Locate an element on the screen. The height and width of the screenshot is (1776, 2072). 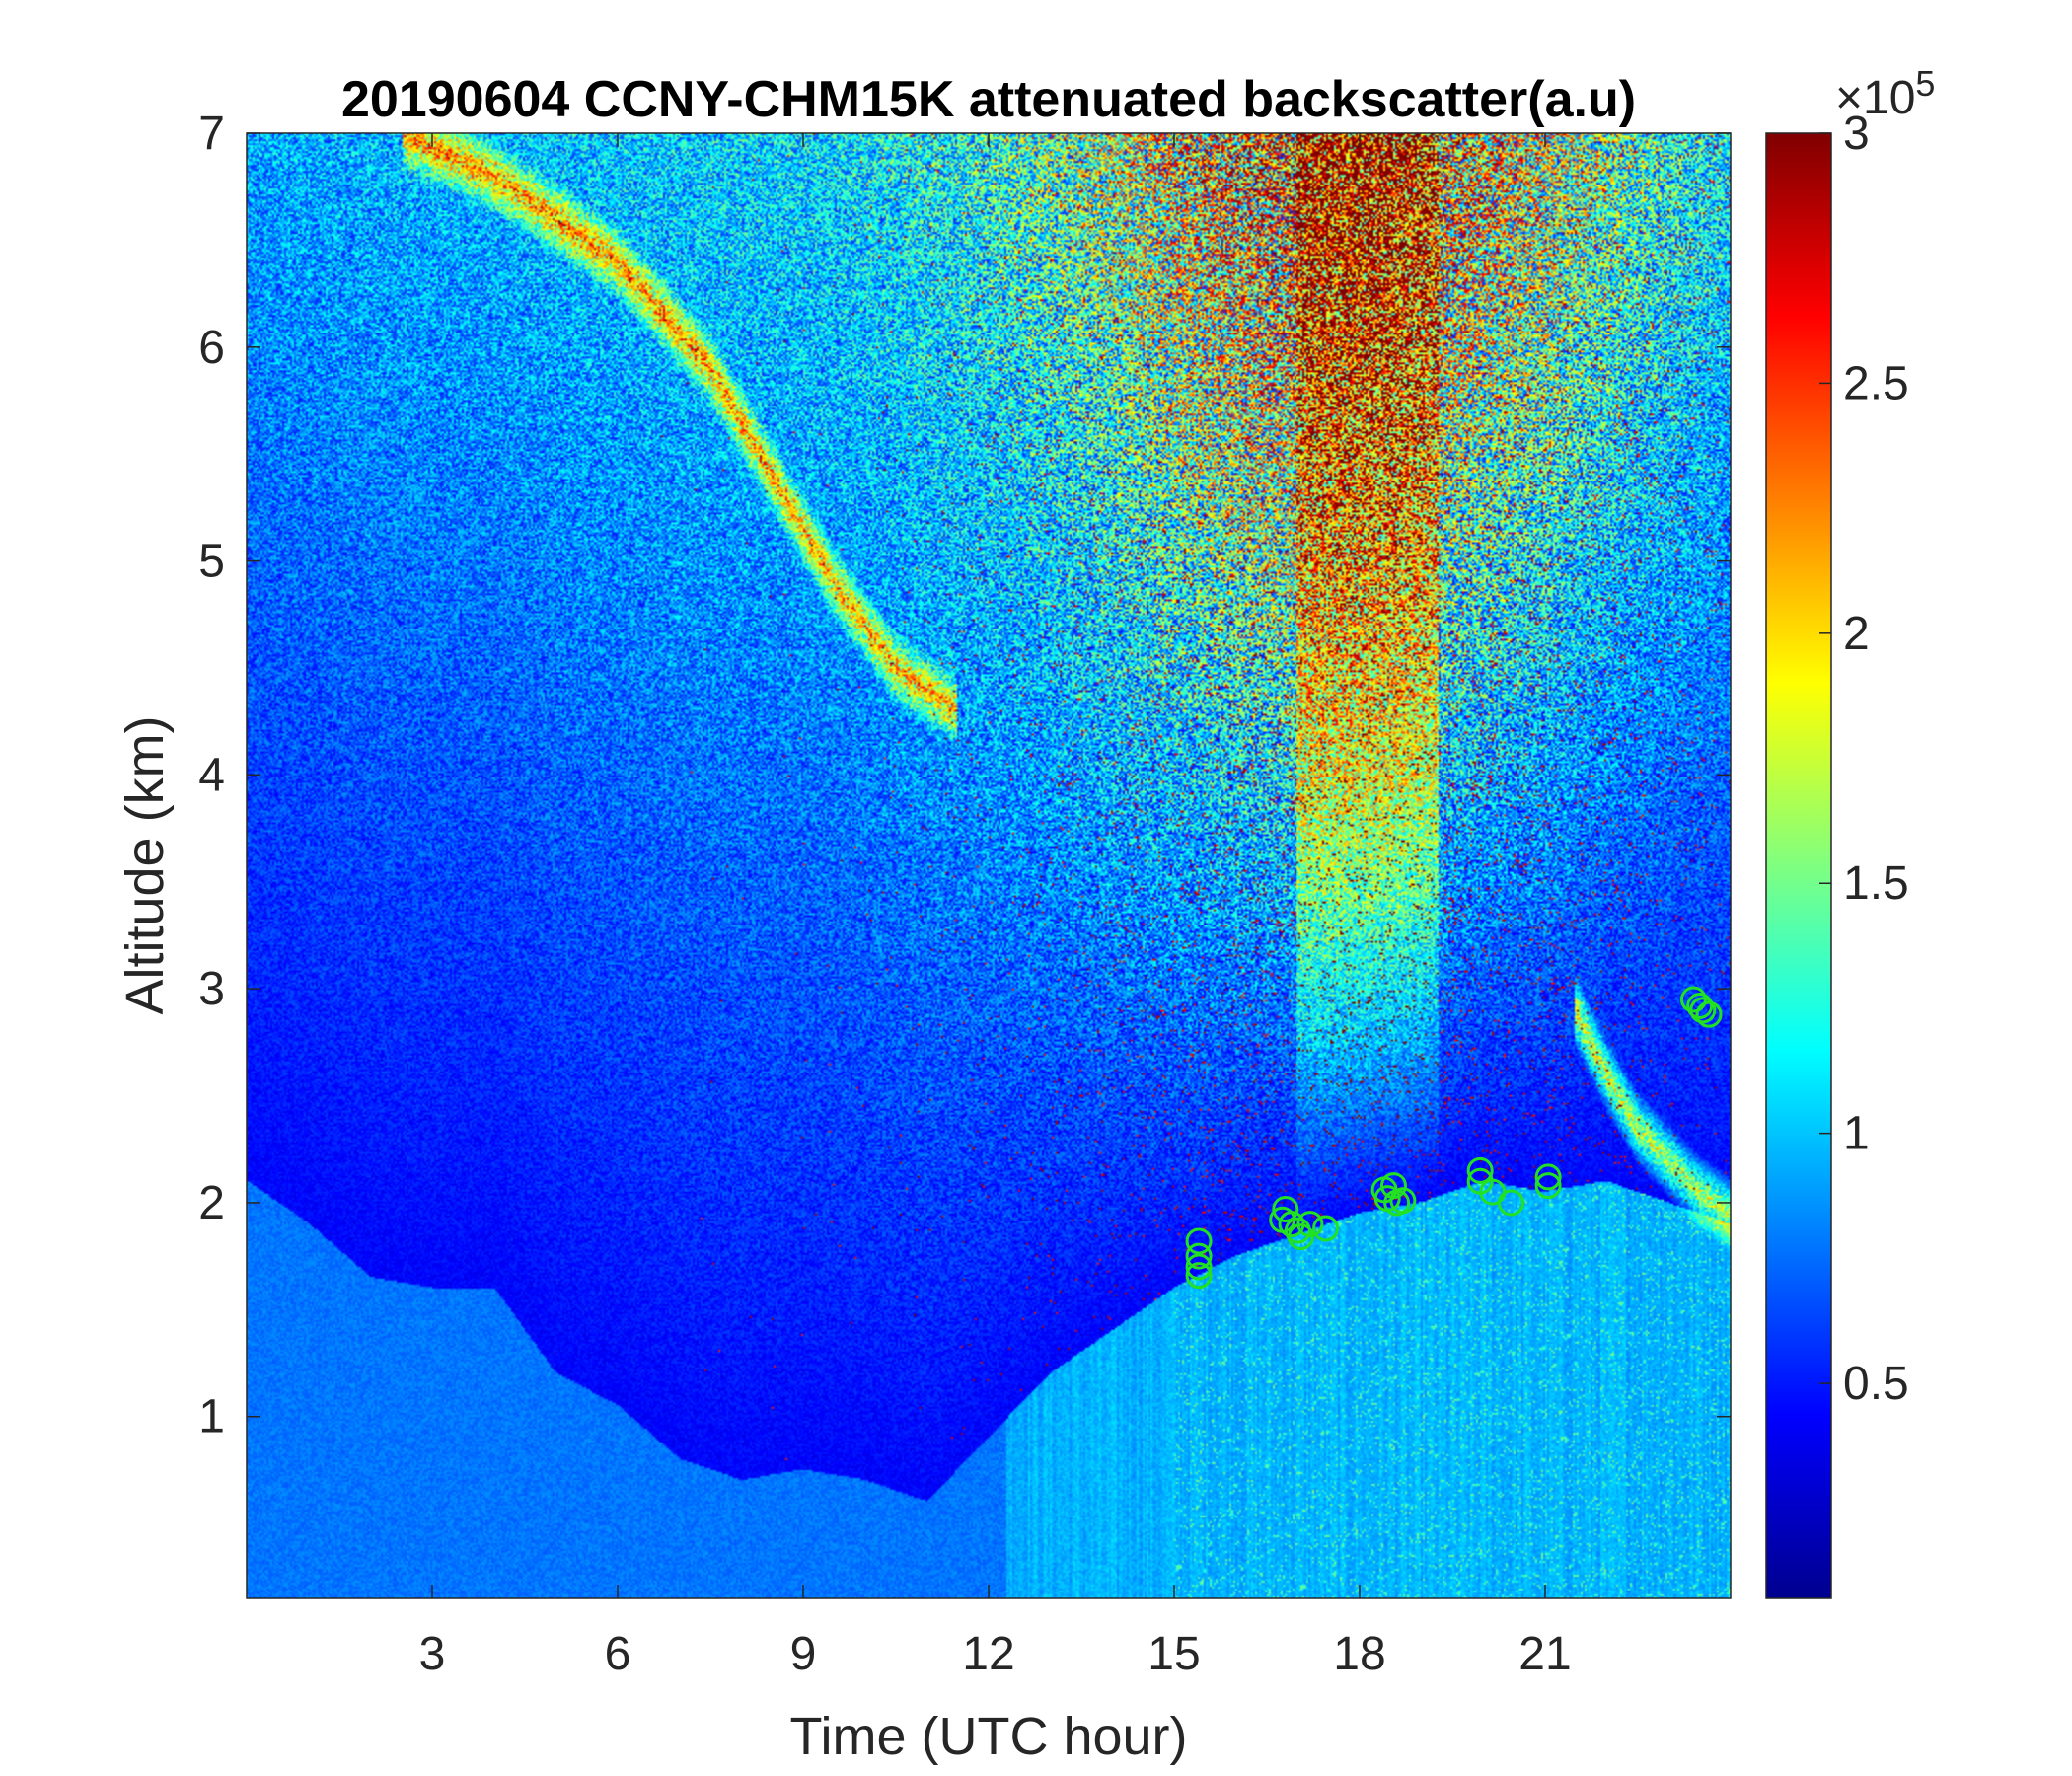
colorbar-exponent-power: 5 is located at coordinates (1925, 84).